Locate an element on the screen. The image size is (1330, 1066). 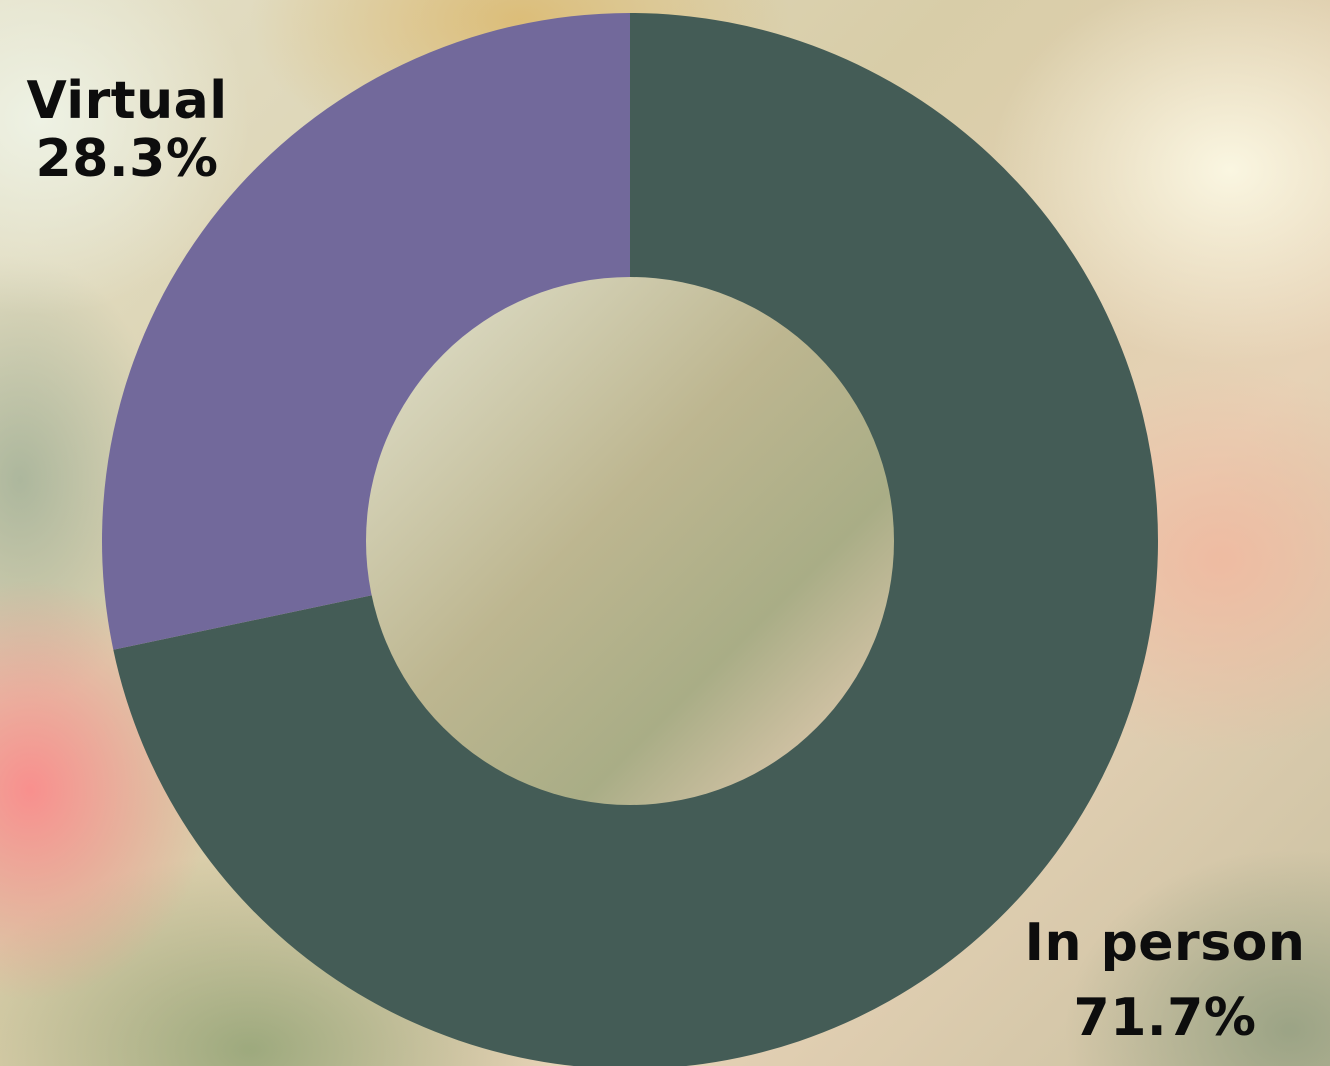
slice-value-in-person: 71.7% is located at coordinates (1165, 1018).